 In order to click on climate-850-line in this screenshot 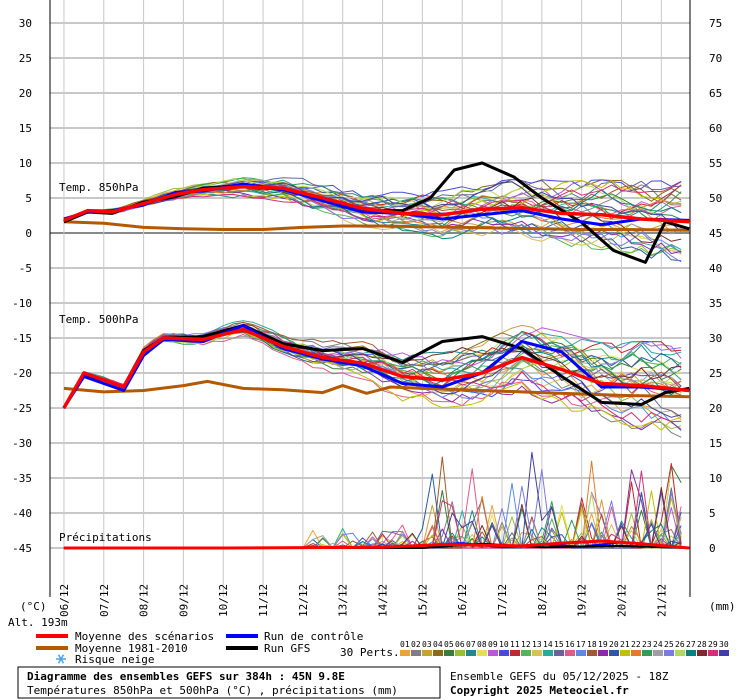, I will do `click(376, 226)`.